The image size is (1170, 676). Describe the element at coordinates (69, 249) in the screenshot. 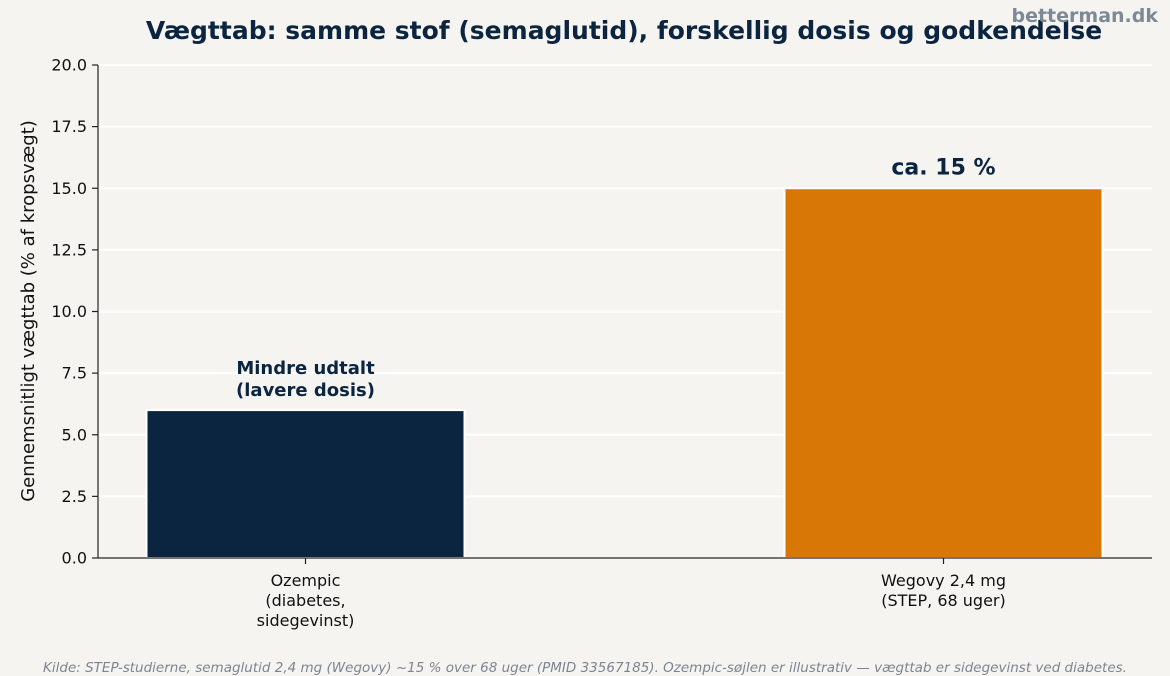

I see `y-tick-label: 12.5` at that location.